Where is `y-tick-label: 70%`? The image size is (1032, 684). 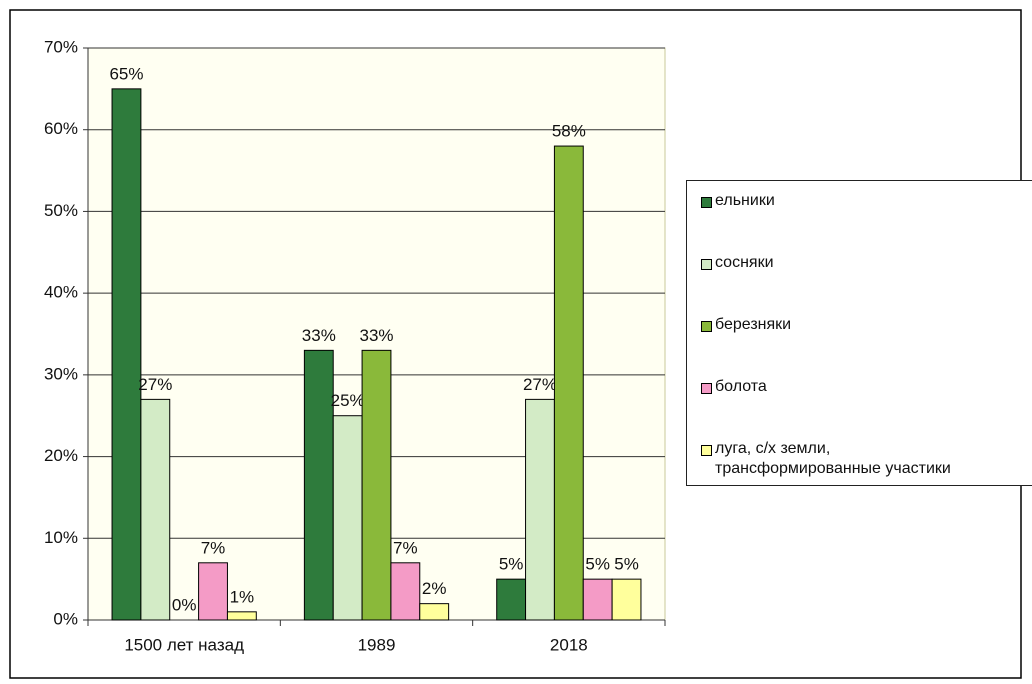 y-tick-label: 70% is located at coordinates (61, 46).